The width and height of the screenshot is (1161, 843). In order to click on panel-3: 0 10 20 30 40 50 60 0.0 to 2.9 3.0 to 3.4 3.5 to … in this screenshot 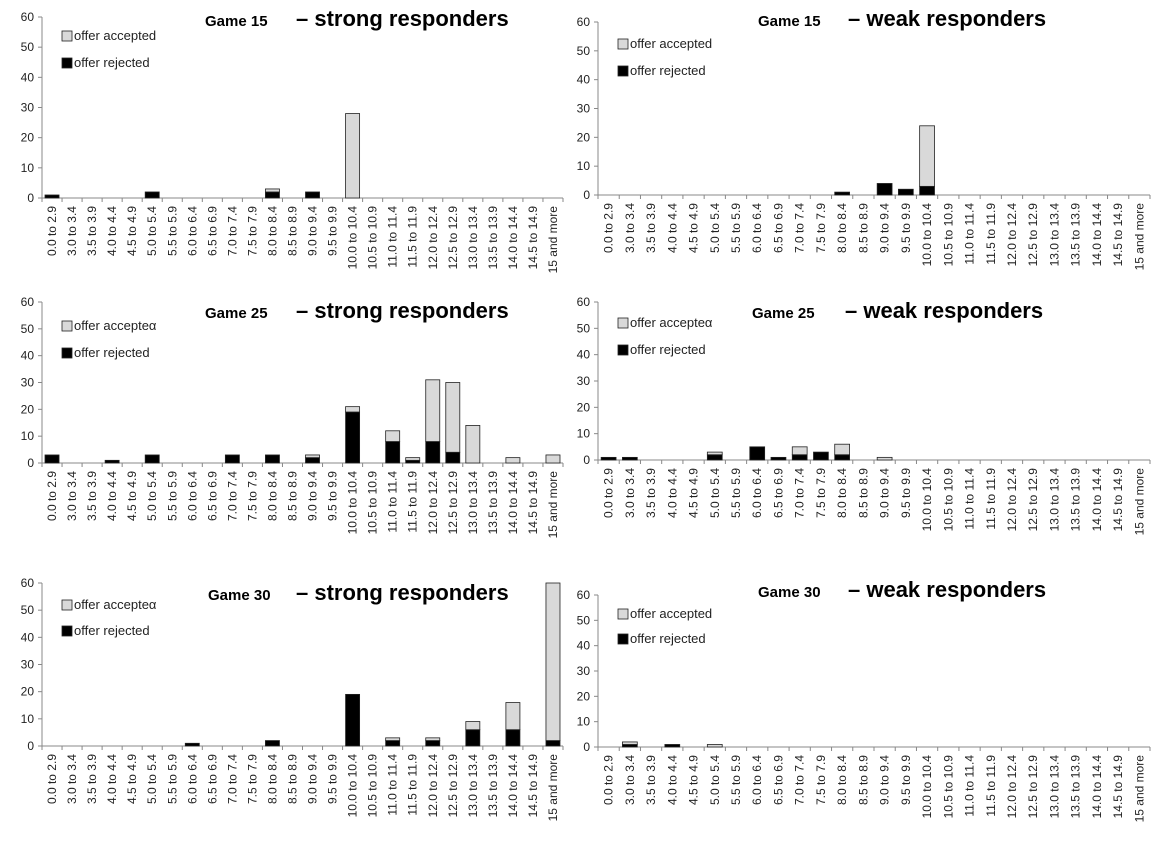, I will do `click(292, 417)`.